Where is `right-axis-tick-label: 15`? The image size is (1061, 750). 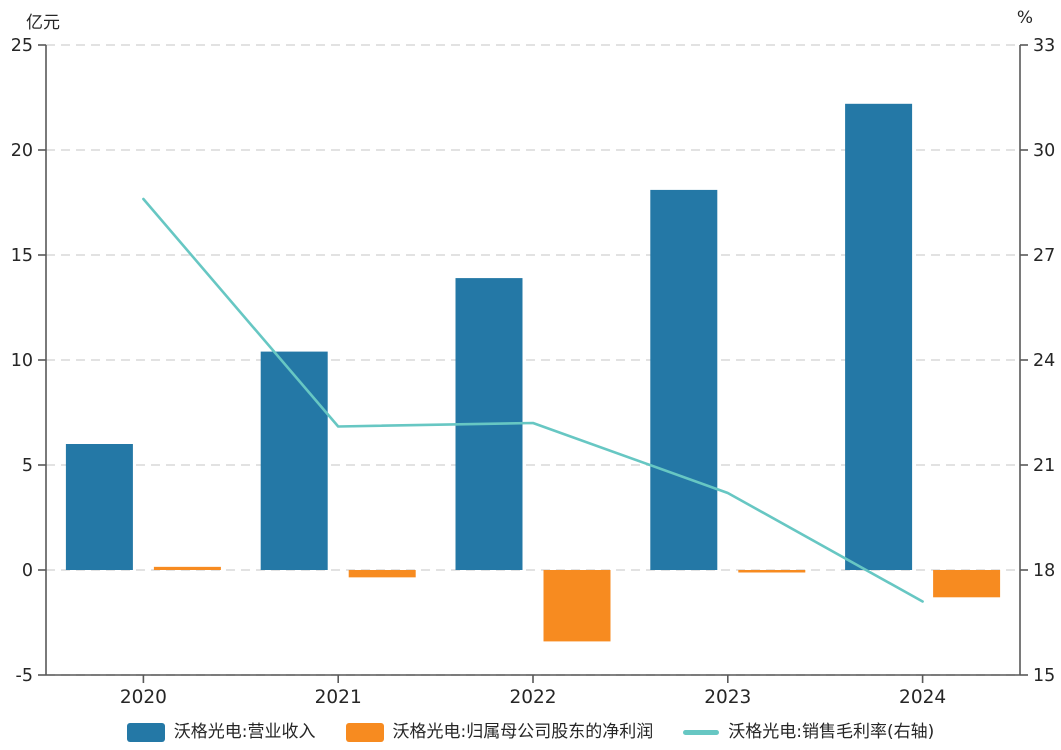 right-axis-tick-label: 15 is located at coordinates (1044, 676).